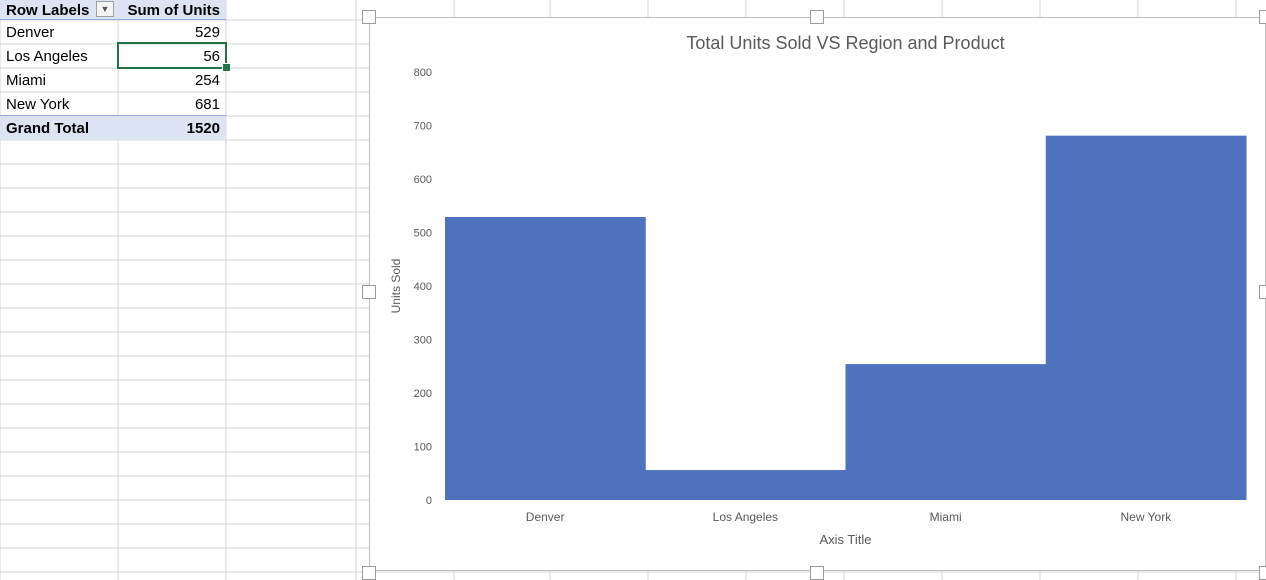 This screenshot has width=1266, height=580. What do you see at coordinates (369, 573) in the screenshot?
I see `resize-handle-bottom-left` at bounding box center [369, 573].